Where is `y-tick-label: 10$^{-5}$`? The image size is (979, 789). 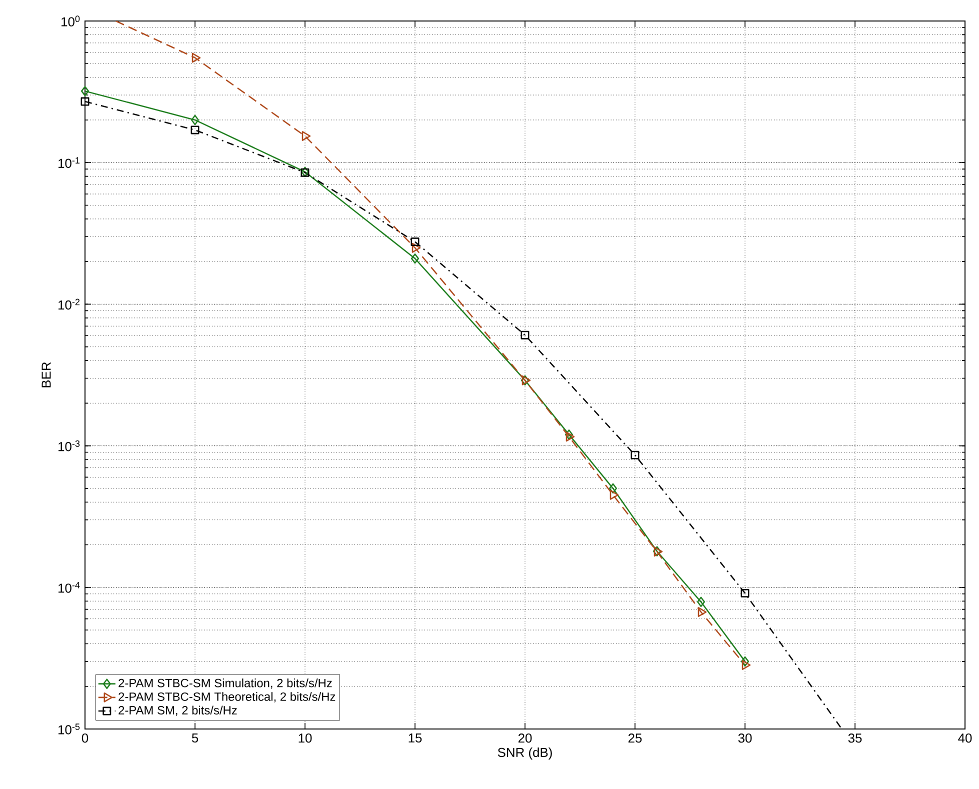 y-tick-label: 10$^{-5}$ is located at coordinates (69, 729).